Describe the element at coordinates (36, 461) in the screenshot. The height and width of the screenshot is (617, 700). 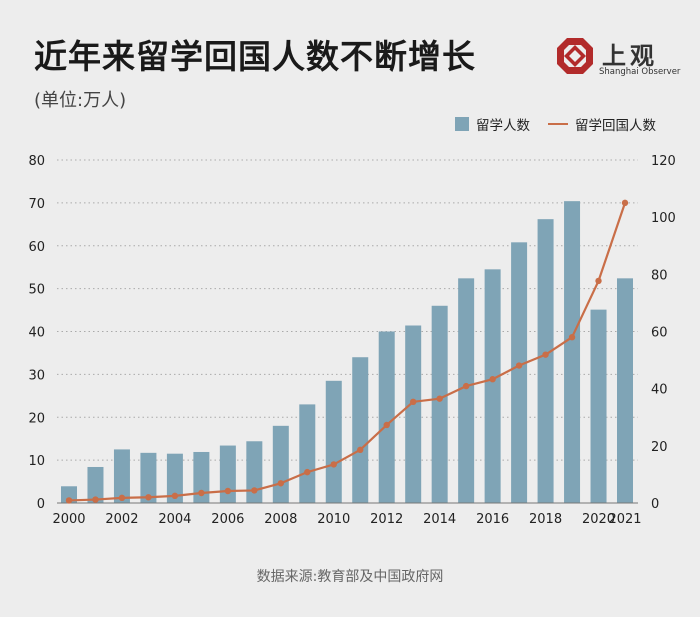
I see `y-left-tick-label: 10` at that location.